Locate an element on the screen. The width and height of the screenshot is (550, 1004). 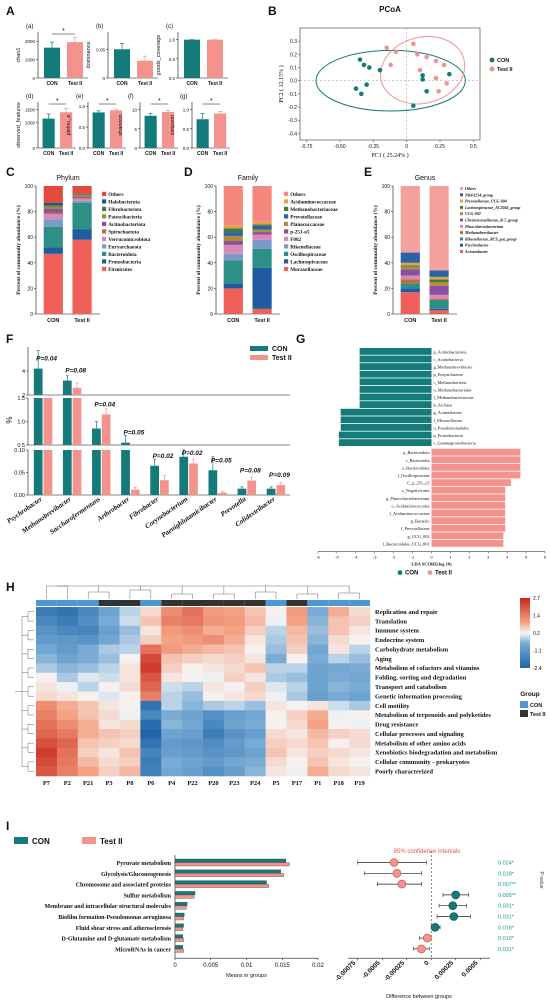
column-label: P6 is located at coordinates (151, 783).